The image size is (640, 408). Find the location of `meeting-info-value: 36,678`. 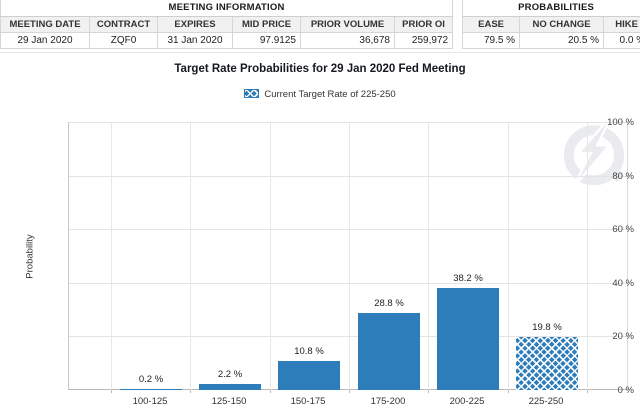

meeting-info-value: 36,678 is located at coordinates (347, 40).